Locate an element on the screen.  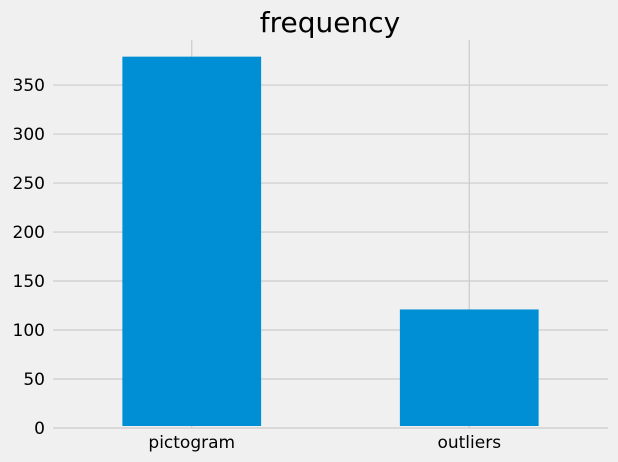
y-tick-label: 50 is located at coordinates (34, 380).